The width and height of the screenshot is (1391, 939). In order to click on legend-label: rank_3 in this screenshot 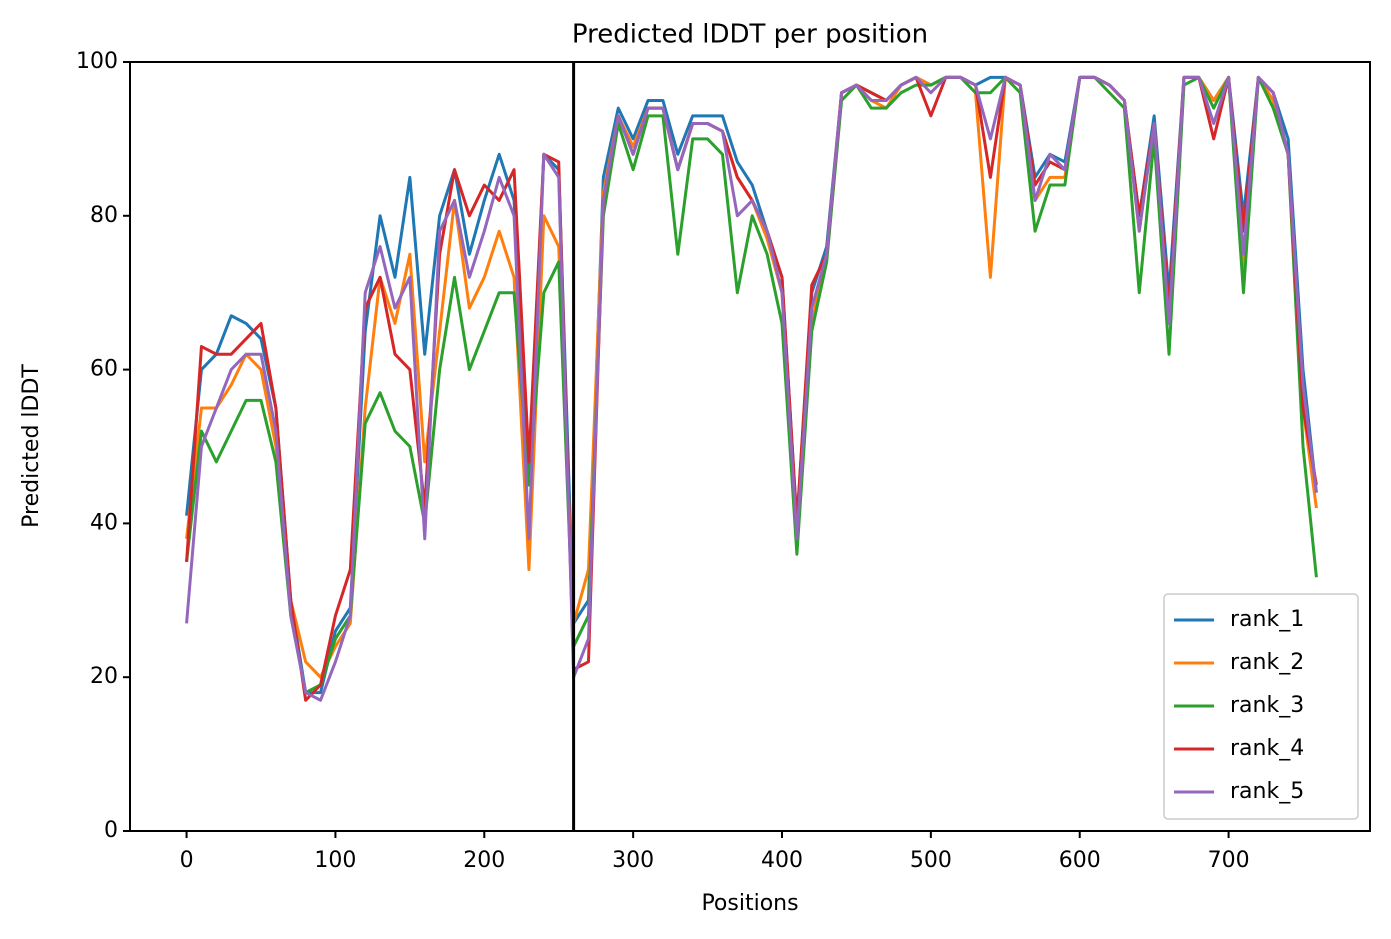, I will do `click(1267, 705)`.